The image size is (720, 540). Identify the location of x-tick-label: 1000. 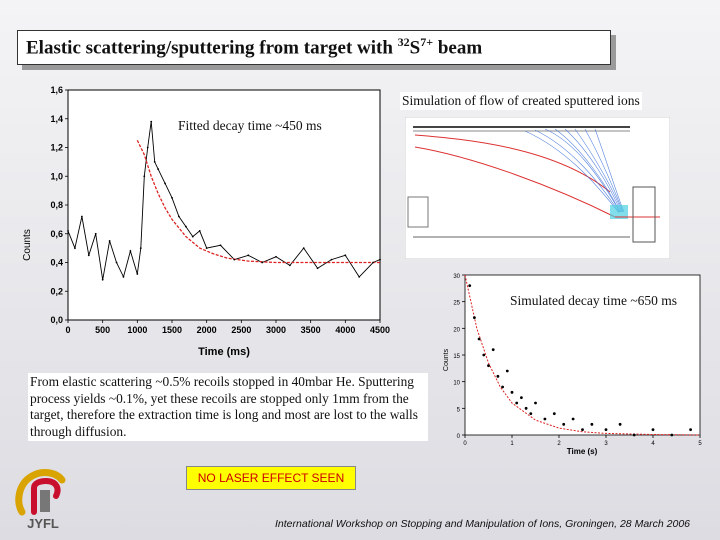
(137, 330).